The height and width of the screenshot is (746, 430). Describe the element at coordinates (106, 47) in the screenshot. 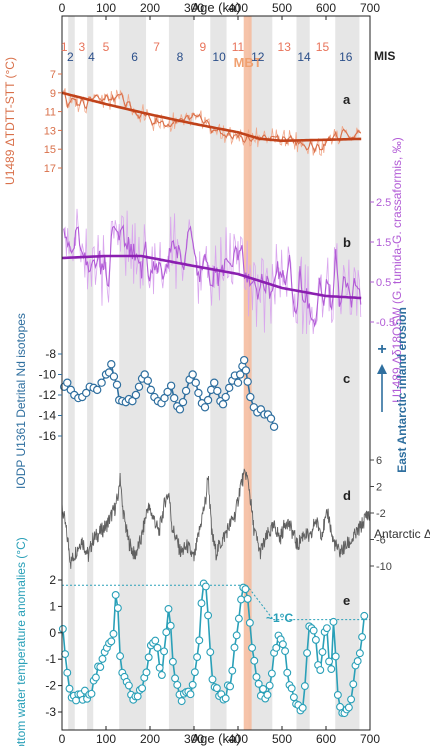

I see `mis-stage-label: 5` at that location.